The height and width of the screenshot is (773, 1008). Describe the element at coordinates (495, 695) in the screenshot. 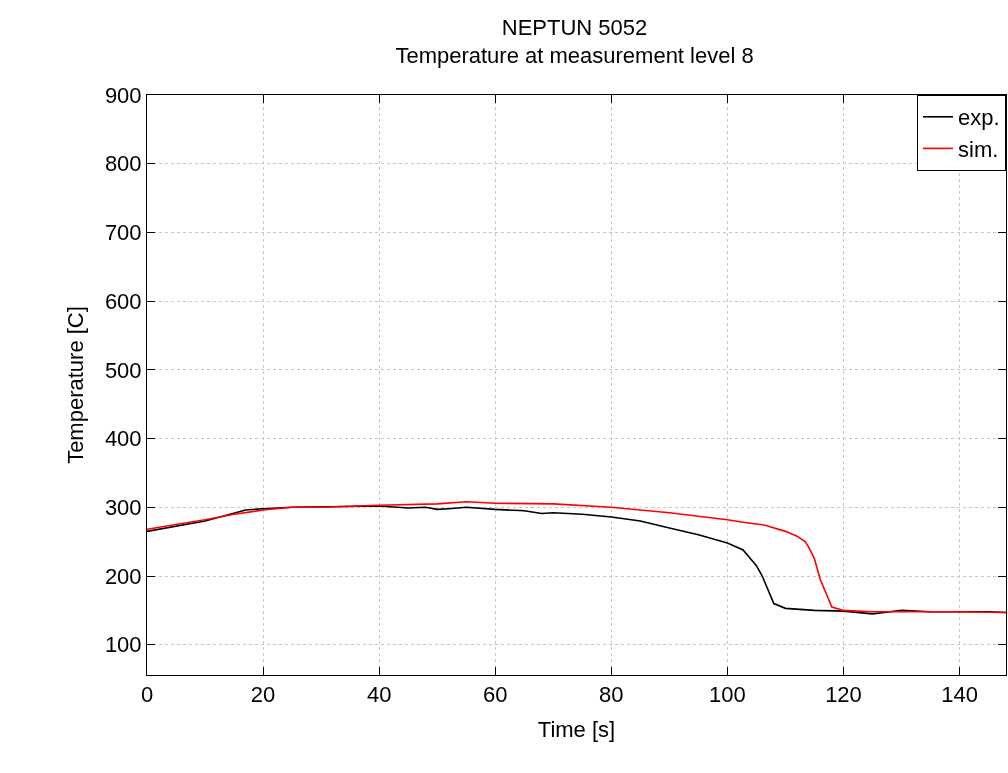

I see `x-tick-label: 60` at that location.